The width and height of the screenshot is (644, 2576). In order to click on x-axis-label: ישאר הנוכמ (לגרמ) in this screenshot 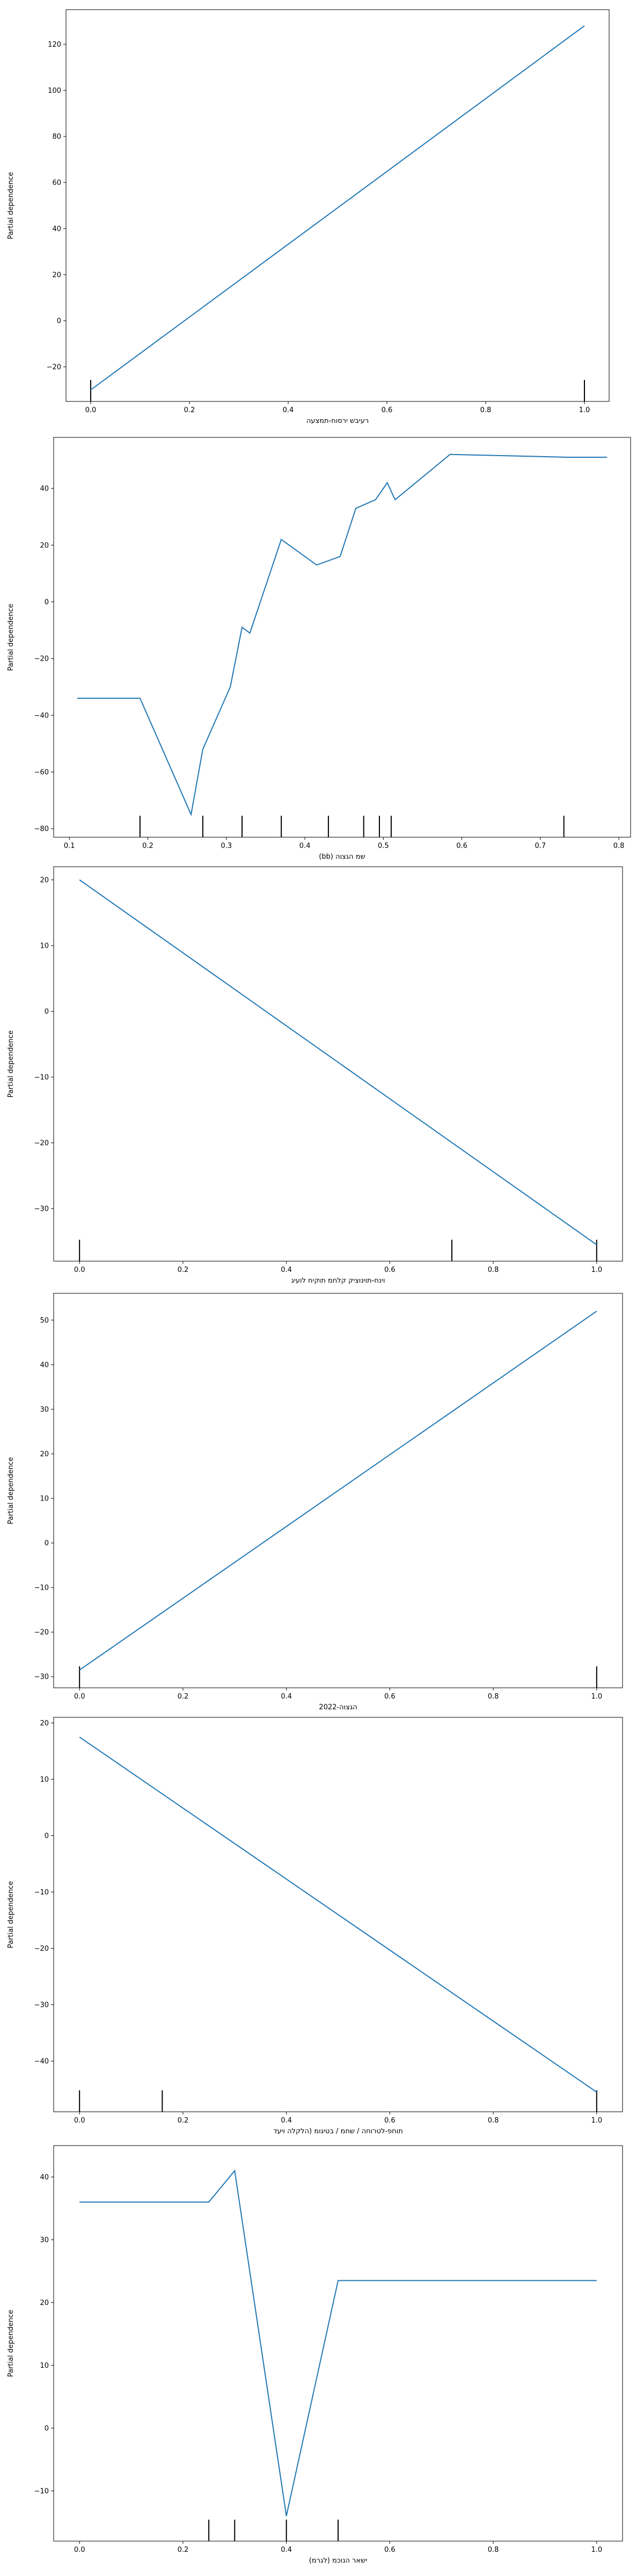, I will do `click(338, 2561)`.